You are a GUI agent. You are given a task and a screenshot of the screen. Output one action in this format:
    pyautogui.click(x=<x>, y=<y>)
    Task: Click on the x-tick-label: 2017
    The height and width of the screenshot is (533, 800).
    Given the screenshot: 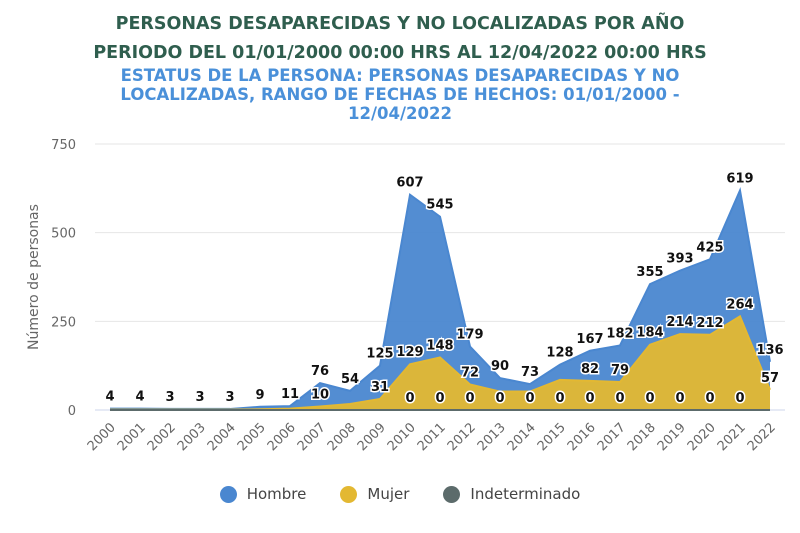 What is the action you would take?
    pyautogui.click(x=612, y=437)
    